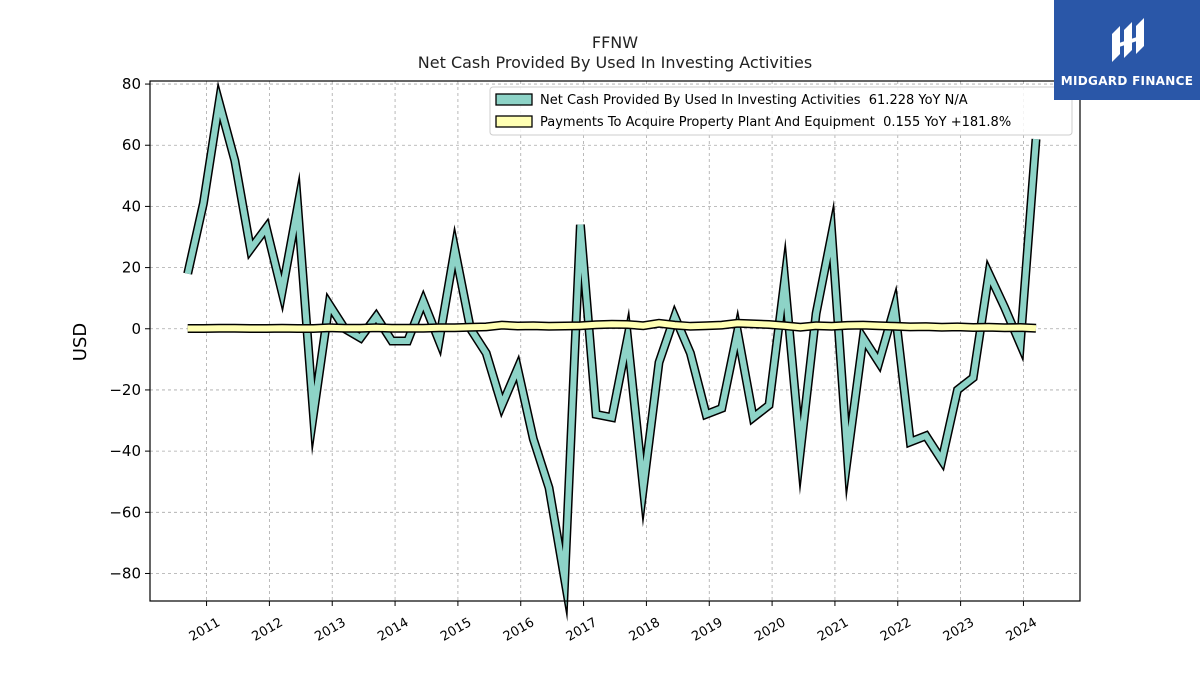 The image size is (1200, 675). I want to click on y-axis: −80 −60 −40 −20 0 20 40 60 80, so click(129, 328).